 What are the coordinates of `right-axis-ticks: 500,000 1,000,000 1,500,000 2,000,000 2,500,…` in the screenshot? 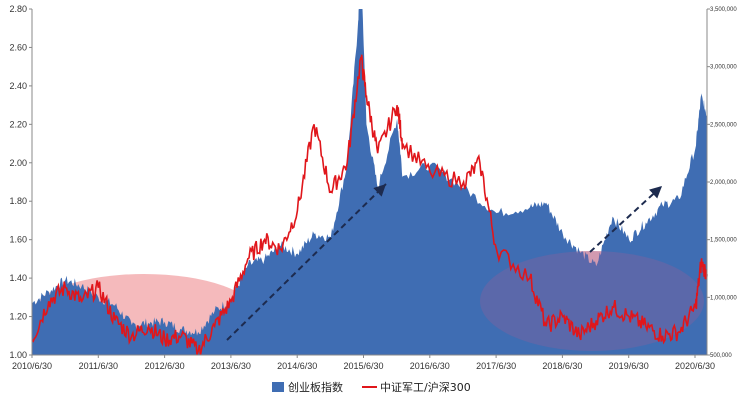 It's located at (722, 183).